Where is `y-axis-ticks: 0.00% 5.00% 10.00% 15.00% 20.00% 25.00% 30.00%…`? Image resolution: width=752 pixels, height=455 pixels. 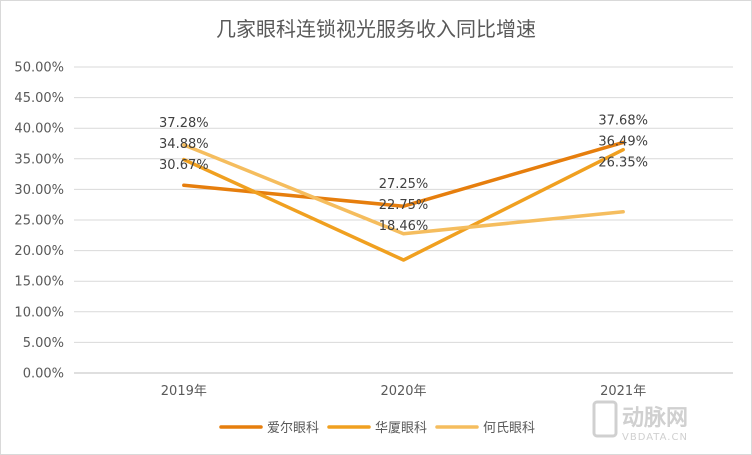 y-axis-ticks: 0.00% 5.00% 10.00% 15.00% 20.00% 25.00% 30.00%… is located at coordinates (39, 221).